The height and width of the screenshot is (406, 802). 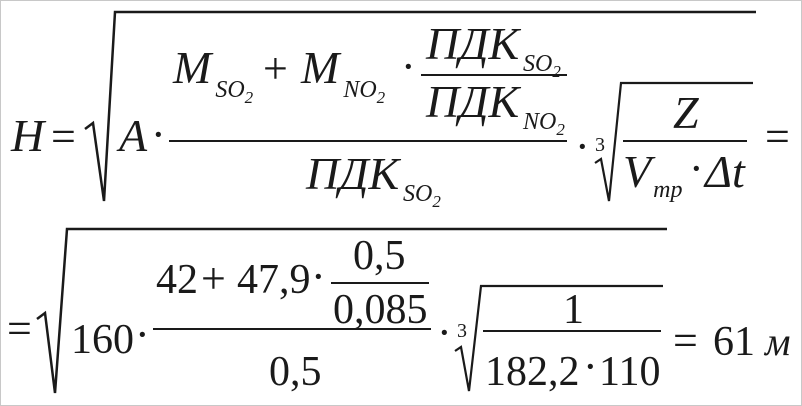 I want to click on var-z: Z, so click(x=686, y=112).